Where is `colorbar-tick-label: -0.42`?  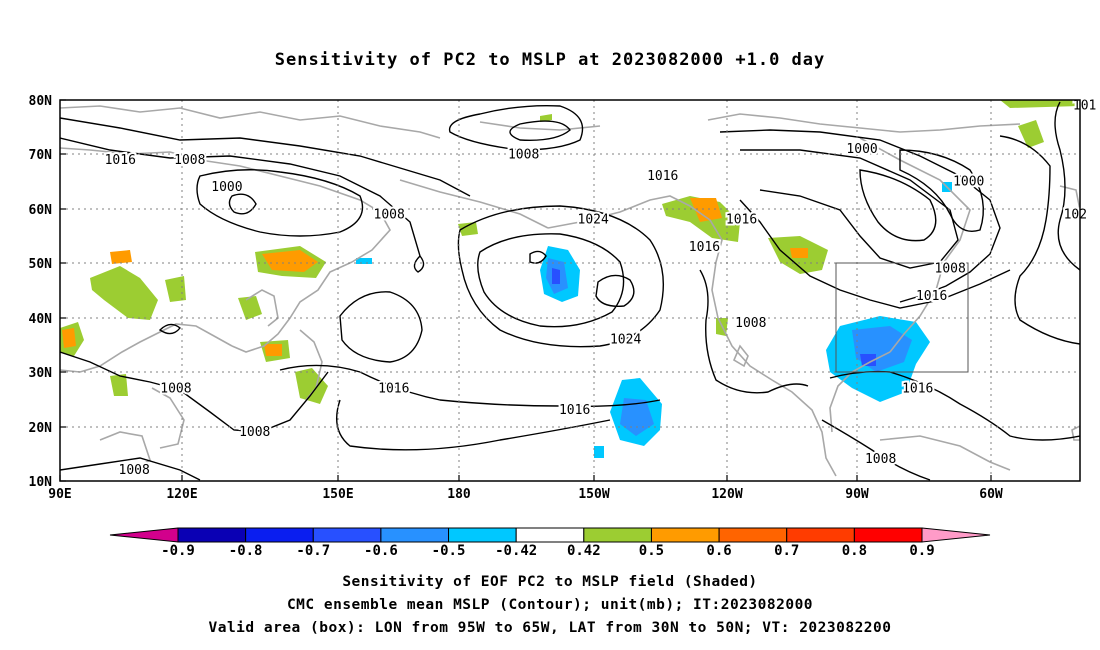
colorbar-tick-label: -0.42 is located at coordinates (516, 551).